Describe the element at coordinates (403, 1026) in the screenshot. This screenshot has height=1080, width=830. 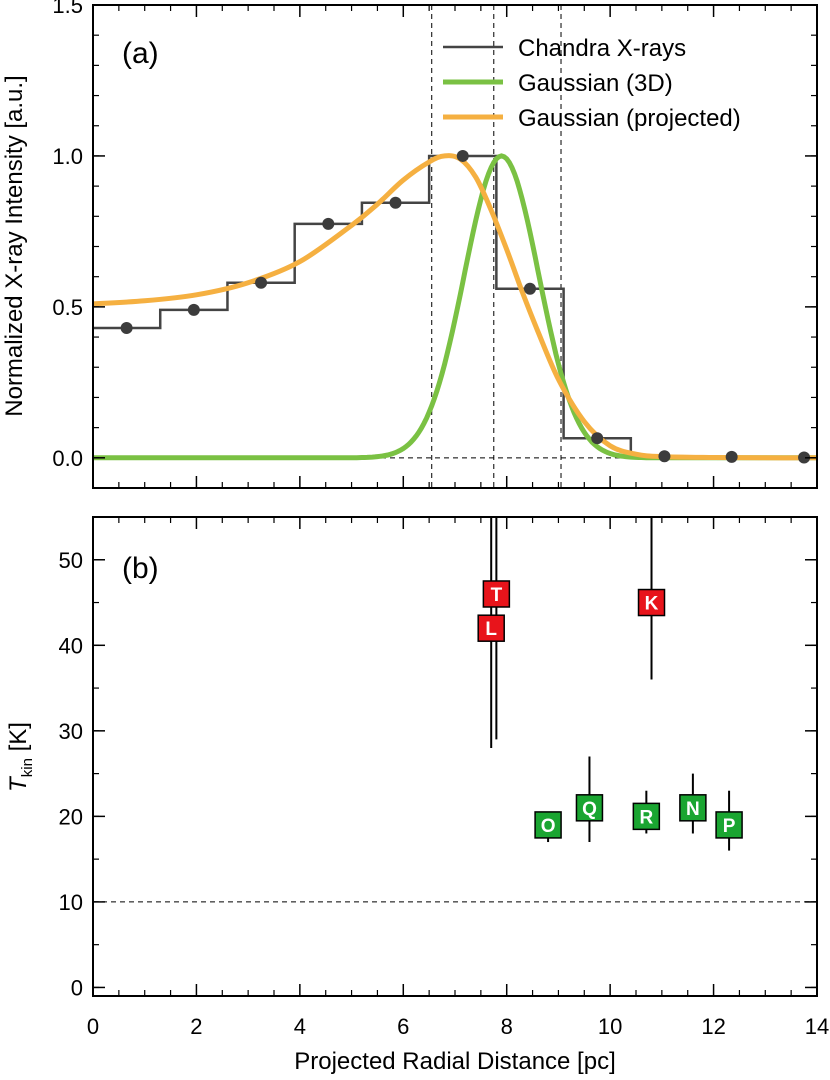
I see `x-tick-label: 6` at that location.